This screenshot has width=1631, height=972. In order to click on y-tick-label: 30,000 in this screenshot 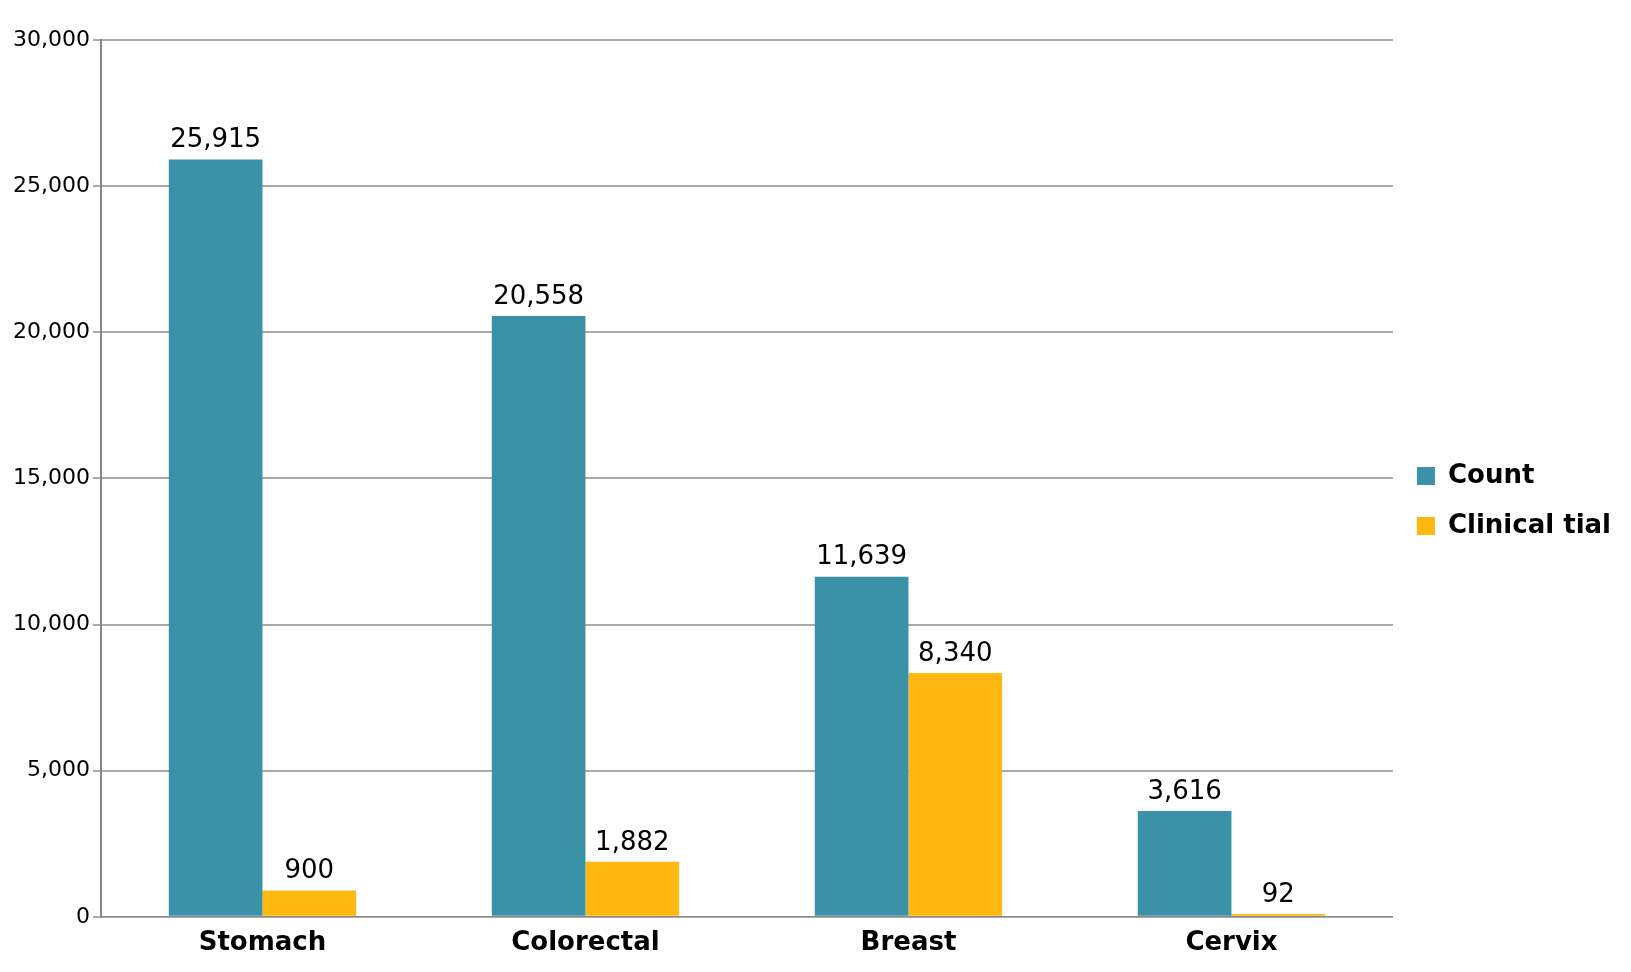, I will do `click(51, 38)`.